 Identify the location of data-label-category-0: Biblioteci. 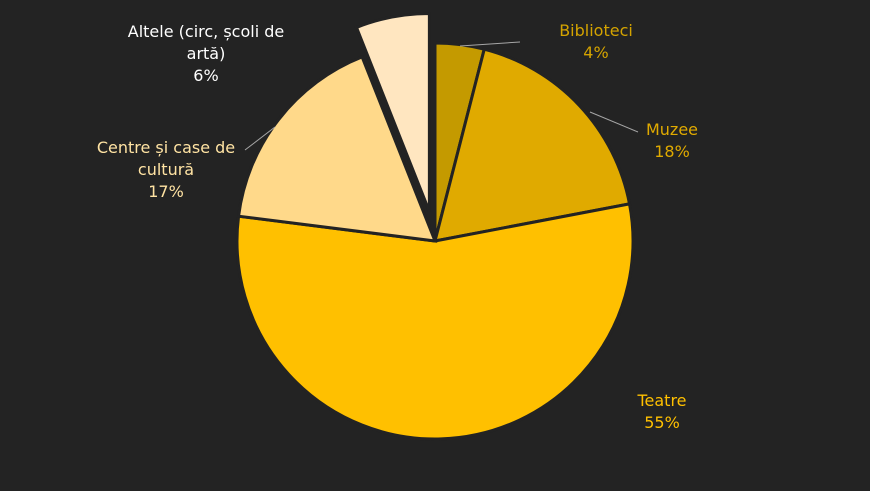
(596, 30).